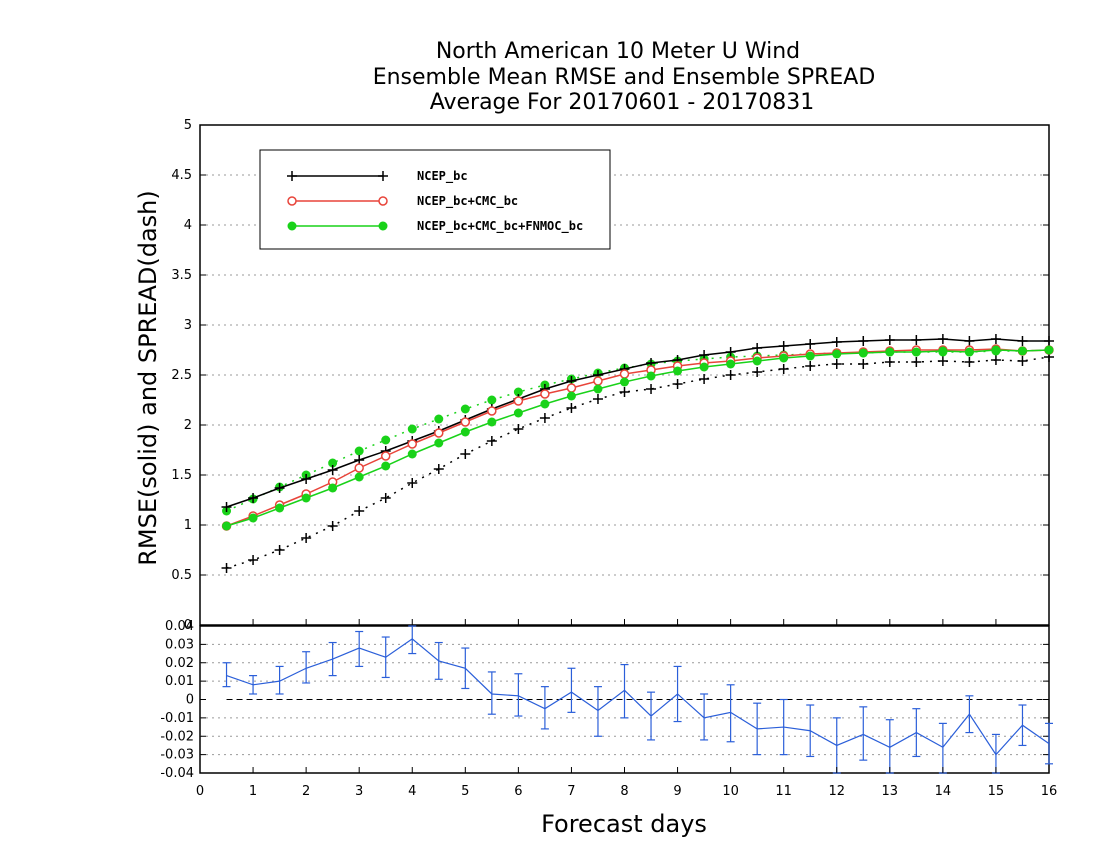  I want to click on difference-series-layer, so click(637, 699).